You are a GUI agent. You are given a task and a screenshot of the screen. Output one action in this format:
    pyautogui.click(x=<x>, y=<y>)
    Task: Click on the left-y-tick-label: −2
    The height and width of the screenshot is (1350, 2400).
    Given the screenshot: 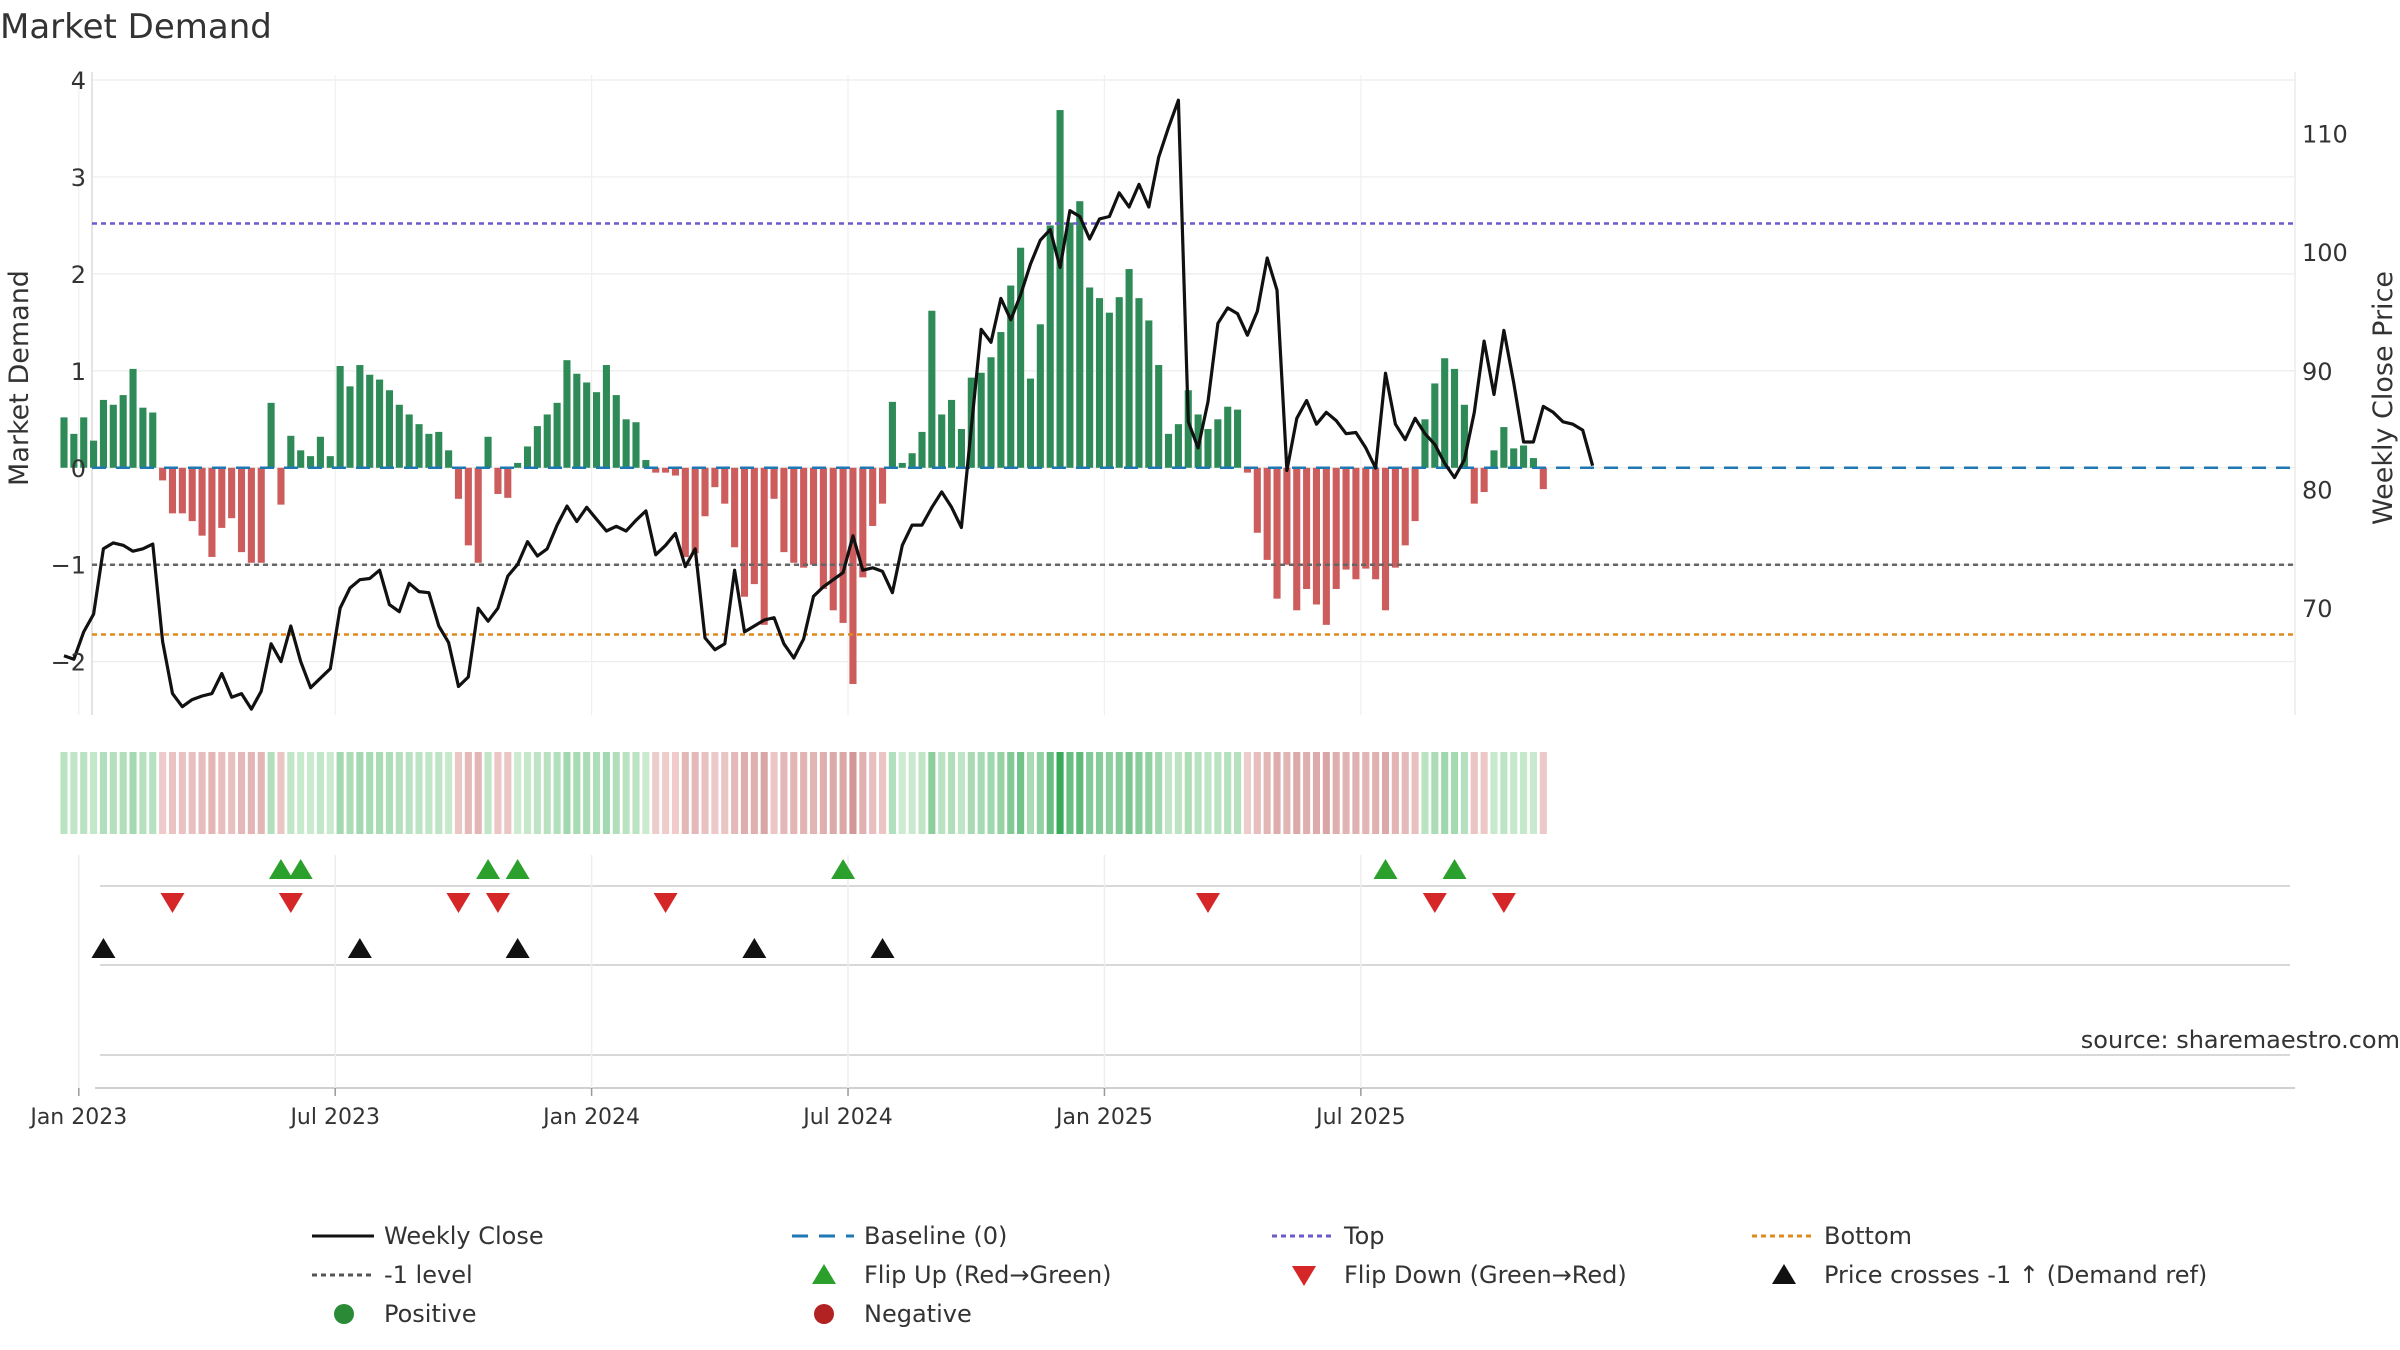 What is the action you would take?
    pyautogui.click(x=68, y=663)
    